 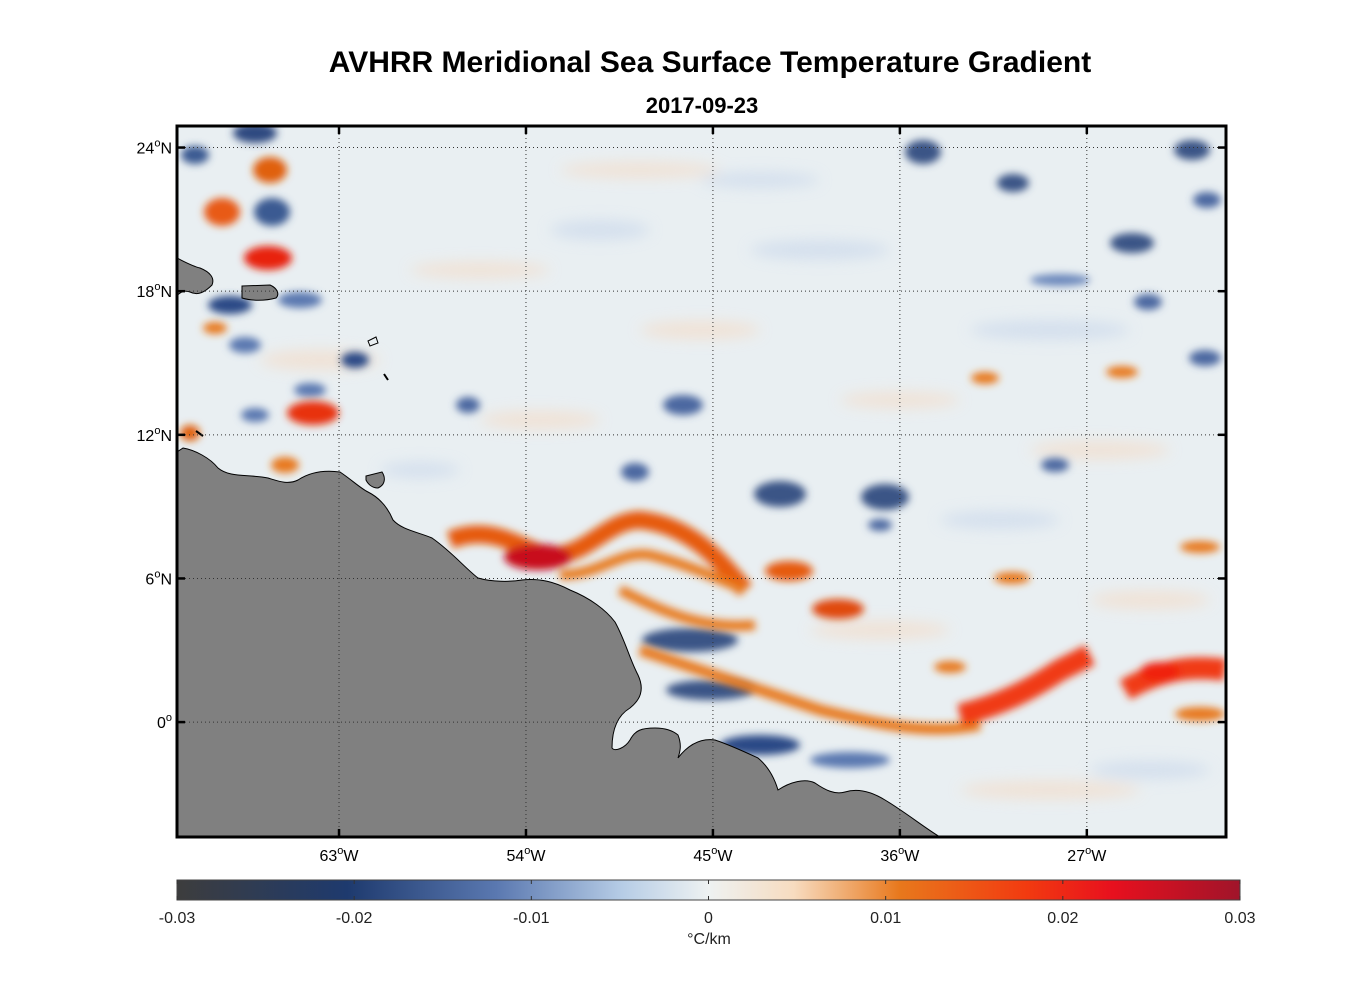 I want to click on colorbar-tick-label: 0.03, so click(x=1239, y=918).